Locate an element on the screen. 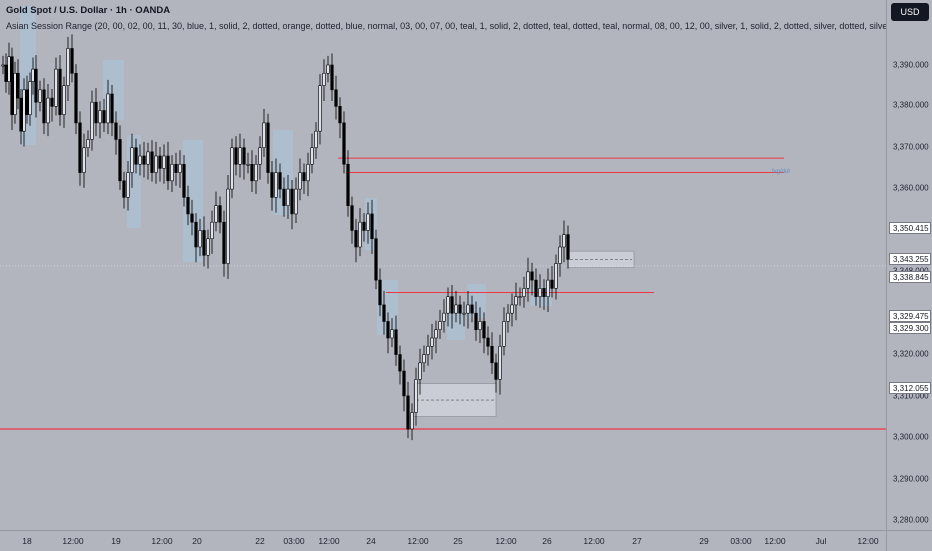 This screenshot has height=551, width=932. fvg-label: fvg/dol is located at coordinates (781, 172).